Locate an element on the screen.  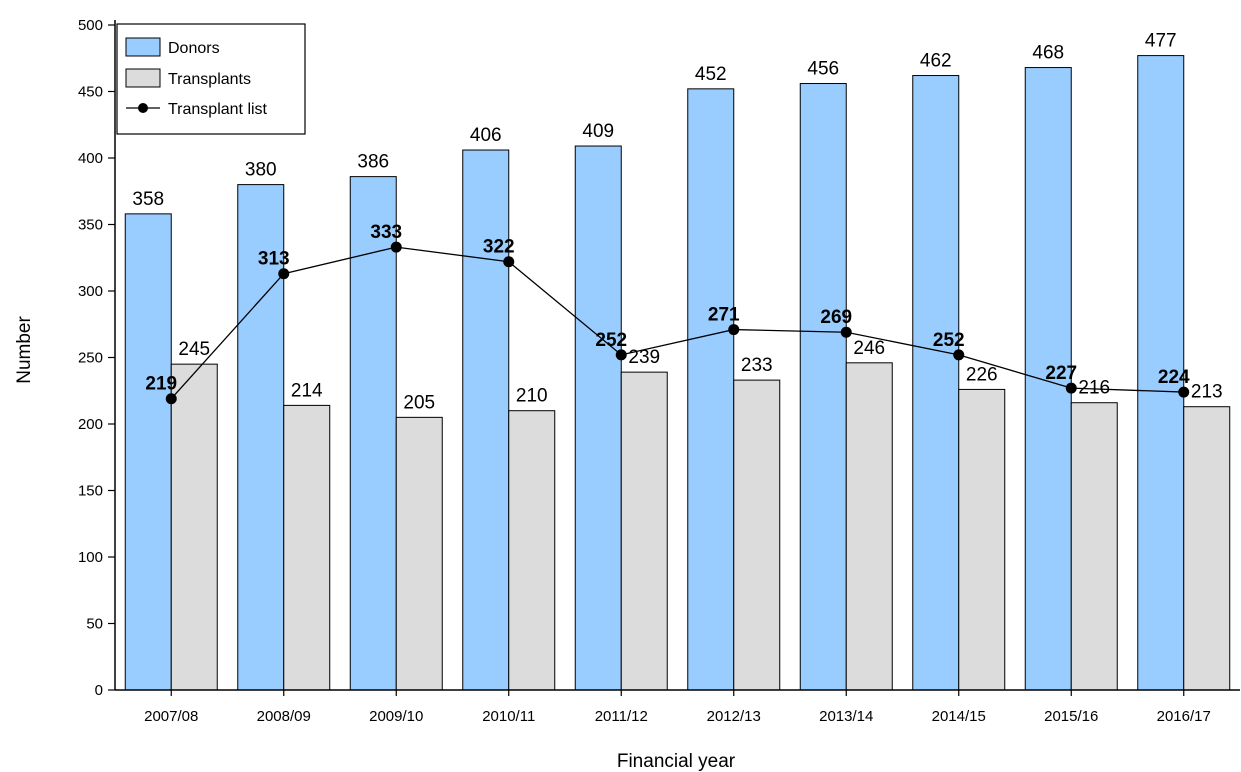
transplant-list-value-label: 333 is located at coordinates (386, 232).